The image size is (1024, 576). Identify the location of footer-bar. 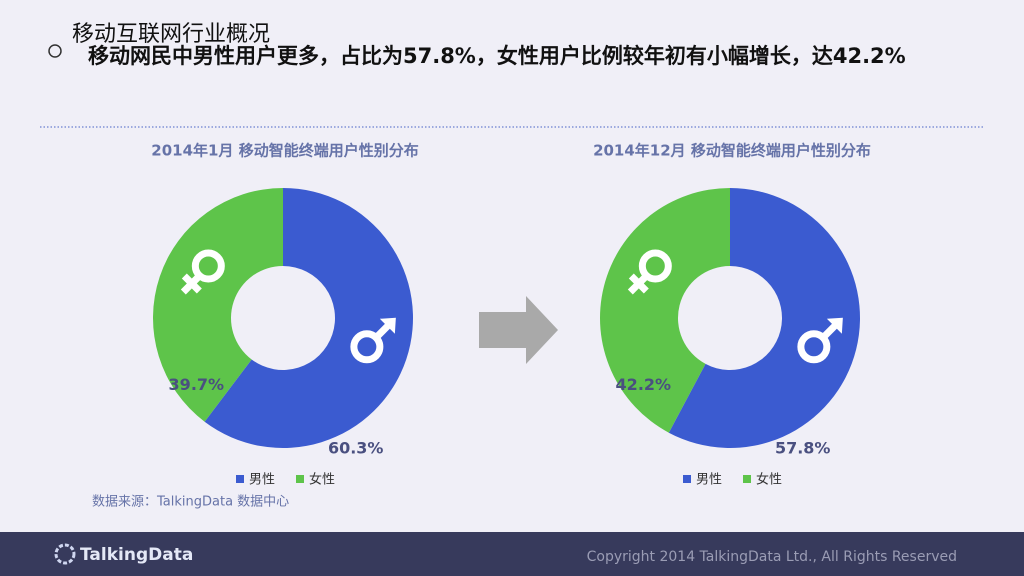
(512, 554).